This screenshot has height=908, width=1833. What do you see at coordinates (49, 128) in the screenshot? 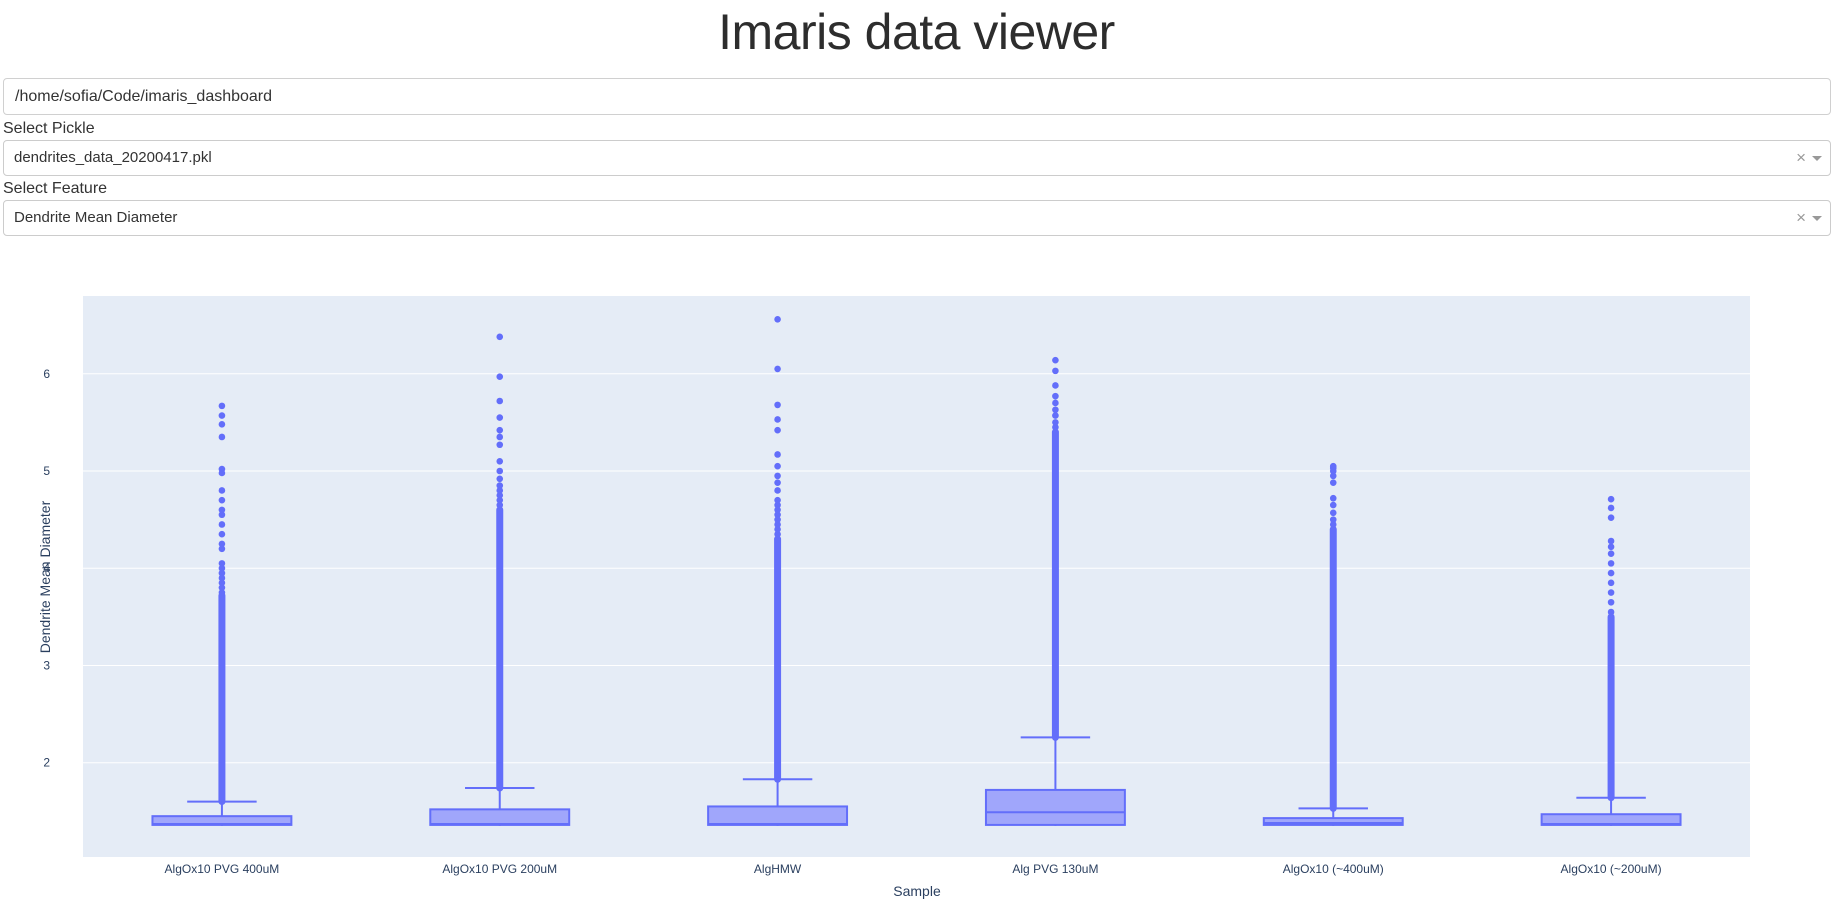
I see `select-pickle-label: Select Pickle` at bounding box center [49, 128].